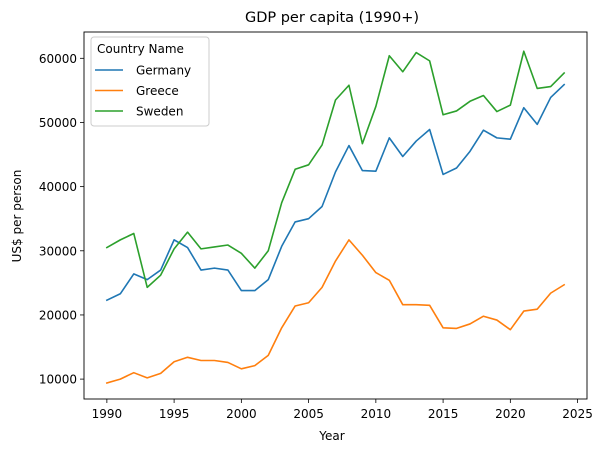  I want to click on x-tick-label: 1995, so click(174, 414).